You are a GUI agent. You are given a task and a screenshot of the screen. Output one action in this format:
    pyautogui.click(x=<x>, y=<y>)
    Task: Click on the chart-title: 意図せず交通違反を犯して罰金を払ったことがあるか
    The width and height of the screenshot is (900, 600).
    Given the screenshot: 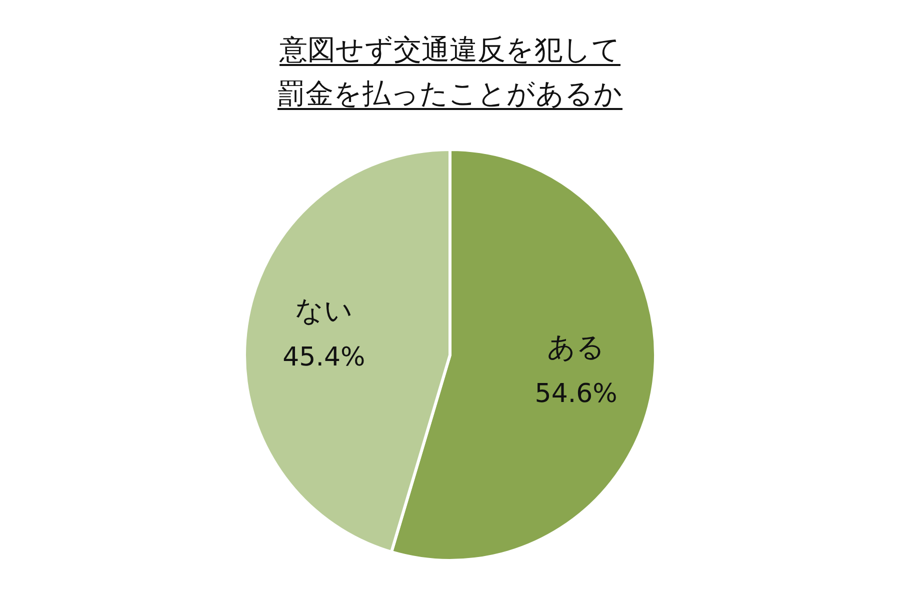 What is the action you would take?
    pyautogui.click(x=450, y=71)
    